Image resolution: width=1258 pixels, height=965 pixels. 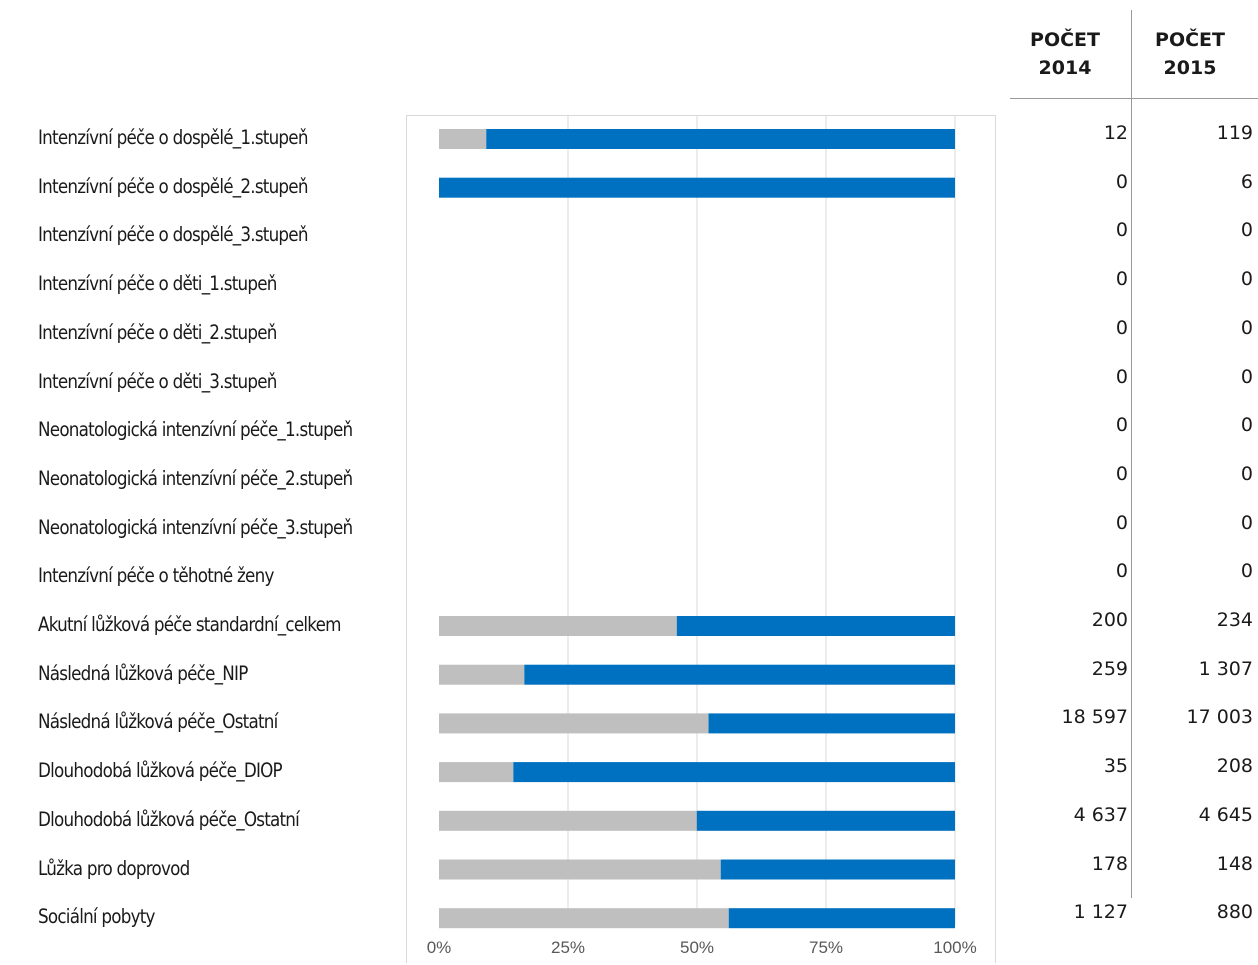 What do you see at coordinates (1065, 40) in the screenshot?
I see `header-2014-line1: POČET` at bounding box center [1065, 40].